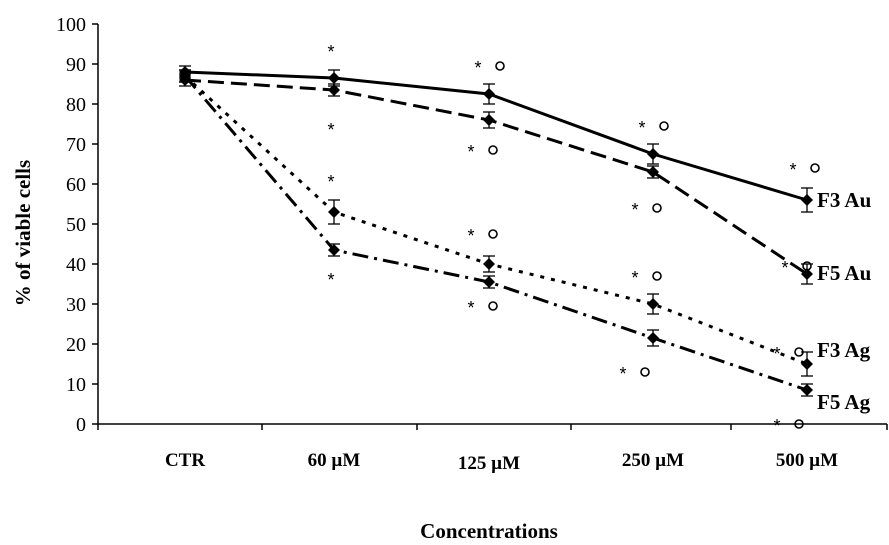  I want to click on x-axis-title: Concentrations, so click(489, 531).